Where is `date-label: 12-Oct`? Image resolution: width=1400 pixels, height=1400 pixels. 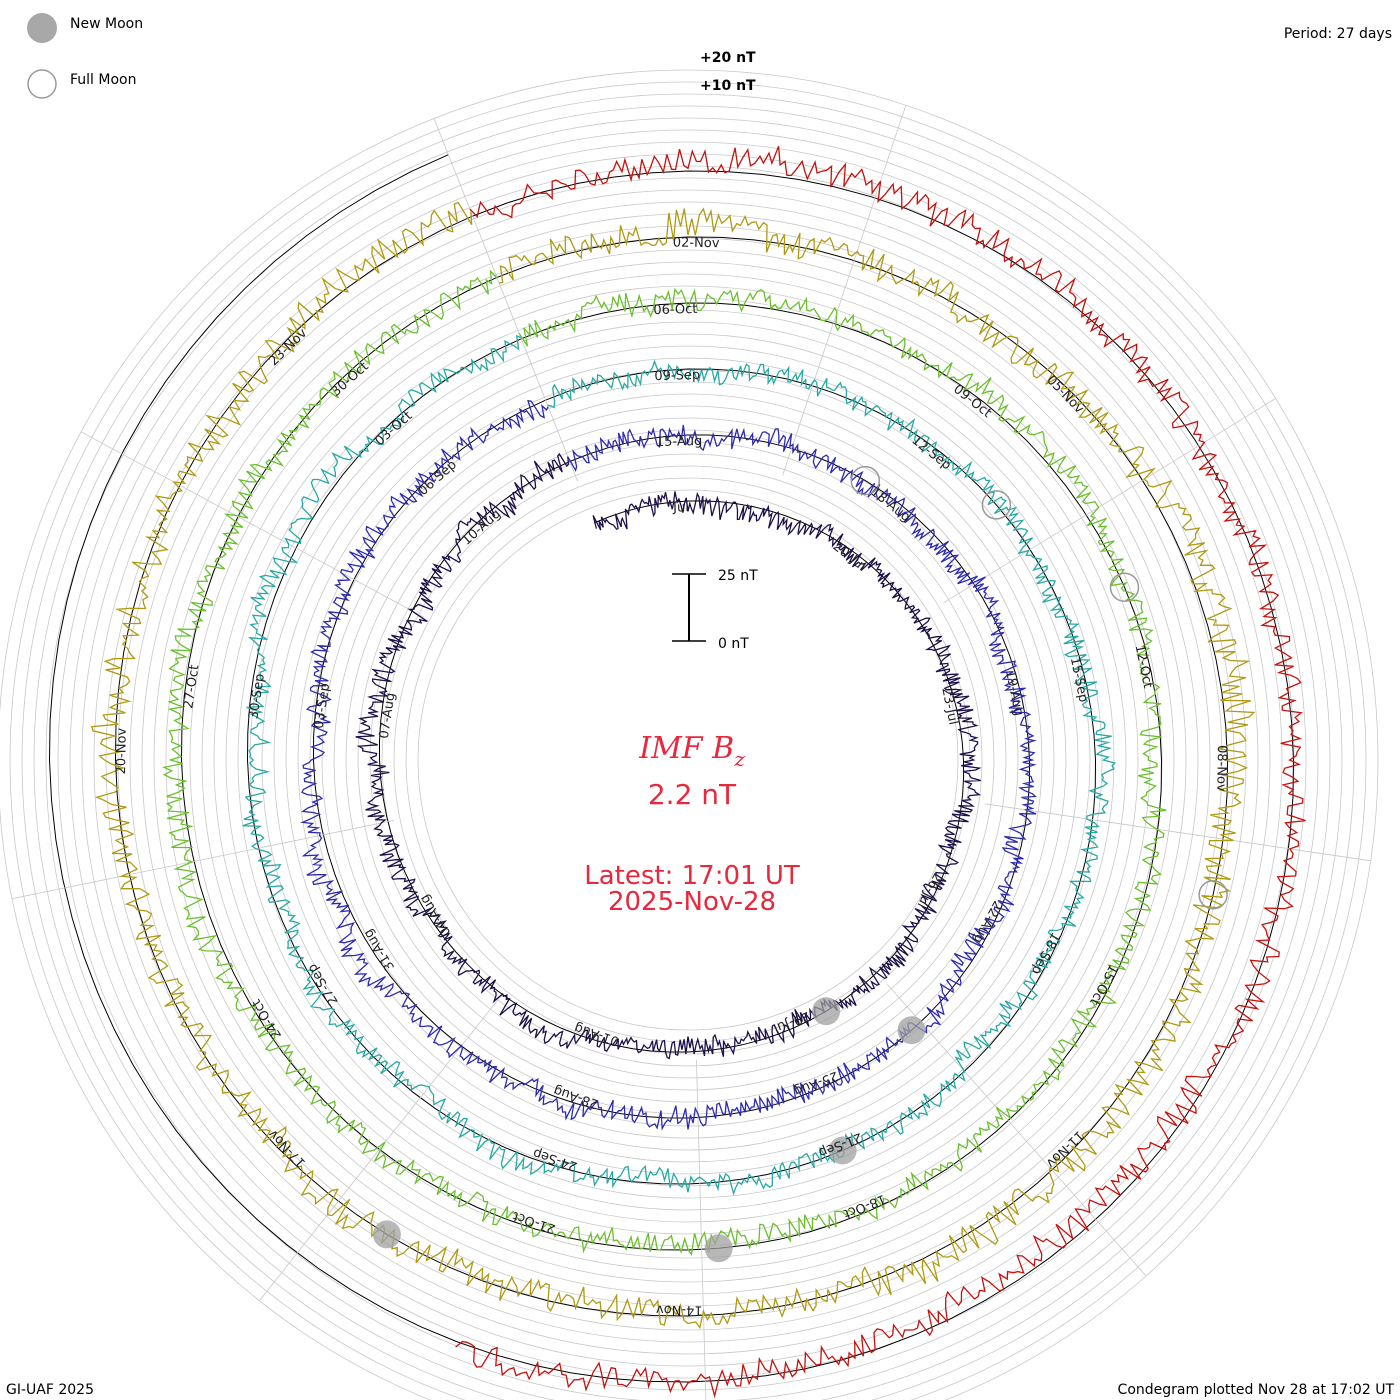
date-label: 12-Oct is located at coordinates (1144, 666).